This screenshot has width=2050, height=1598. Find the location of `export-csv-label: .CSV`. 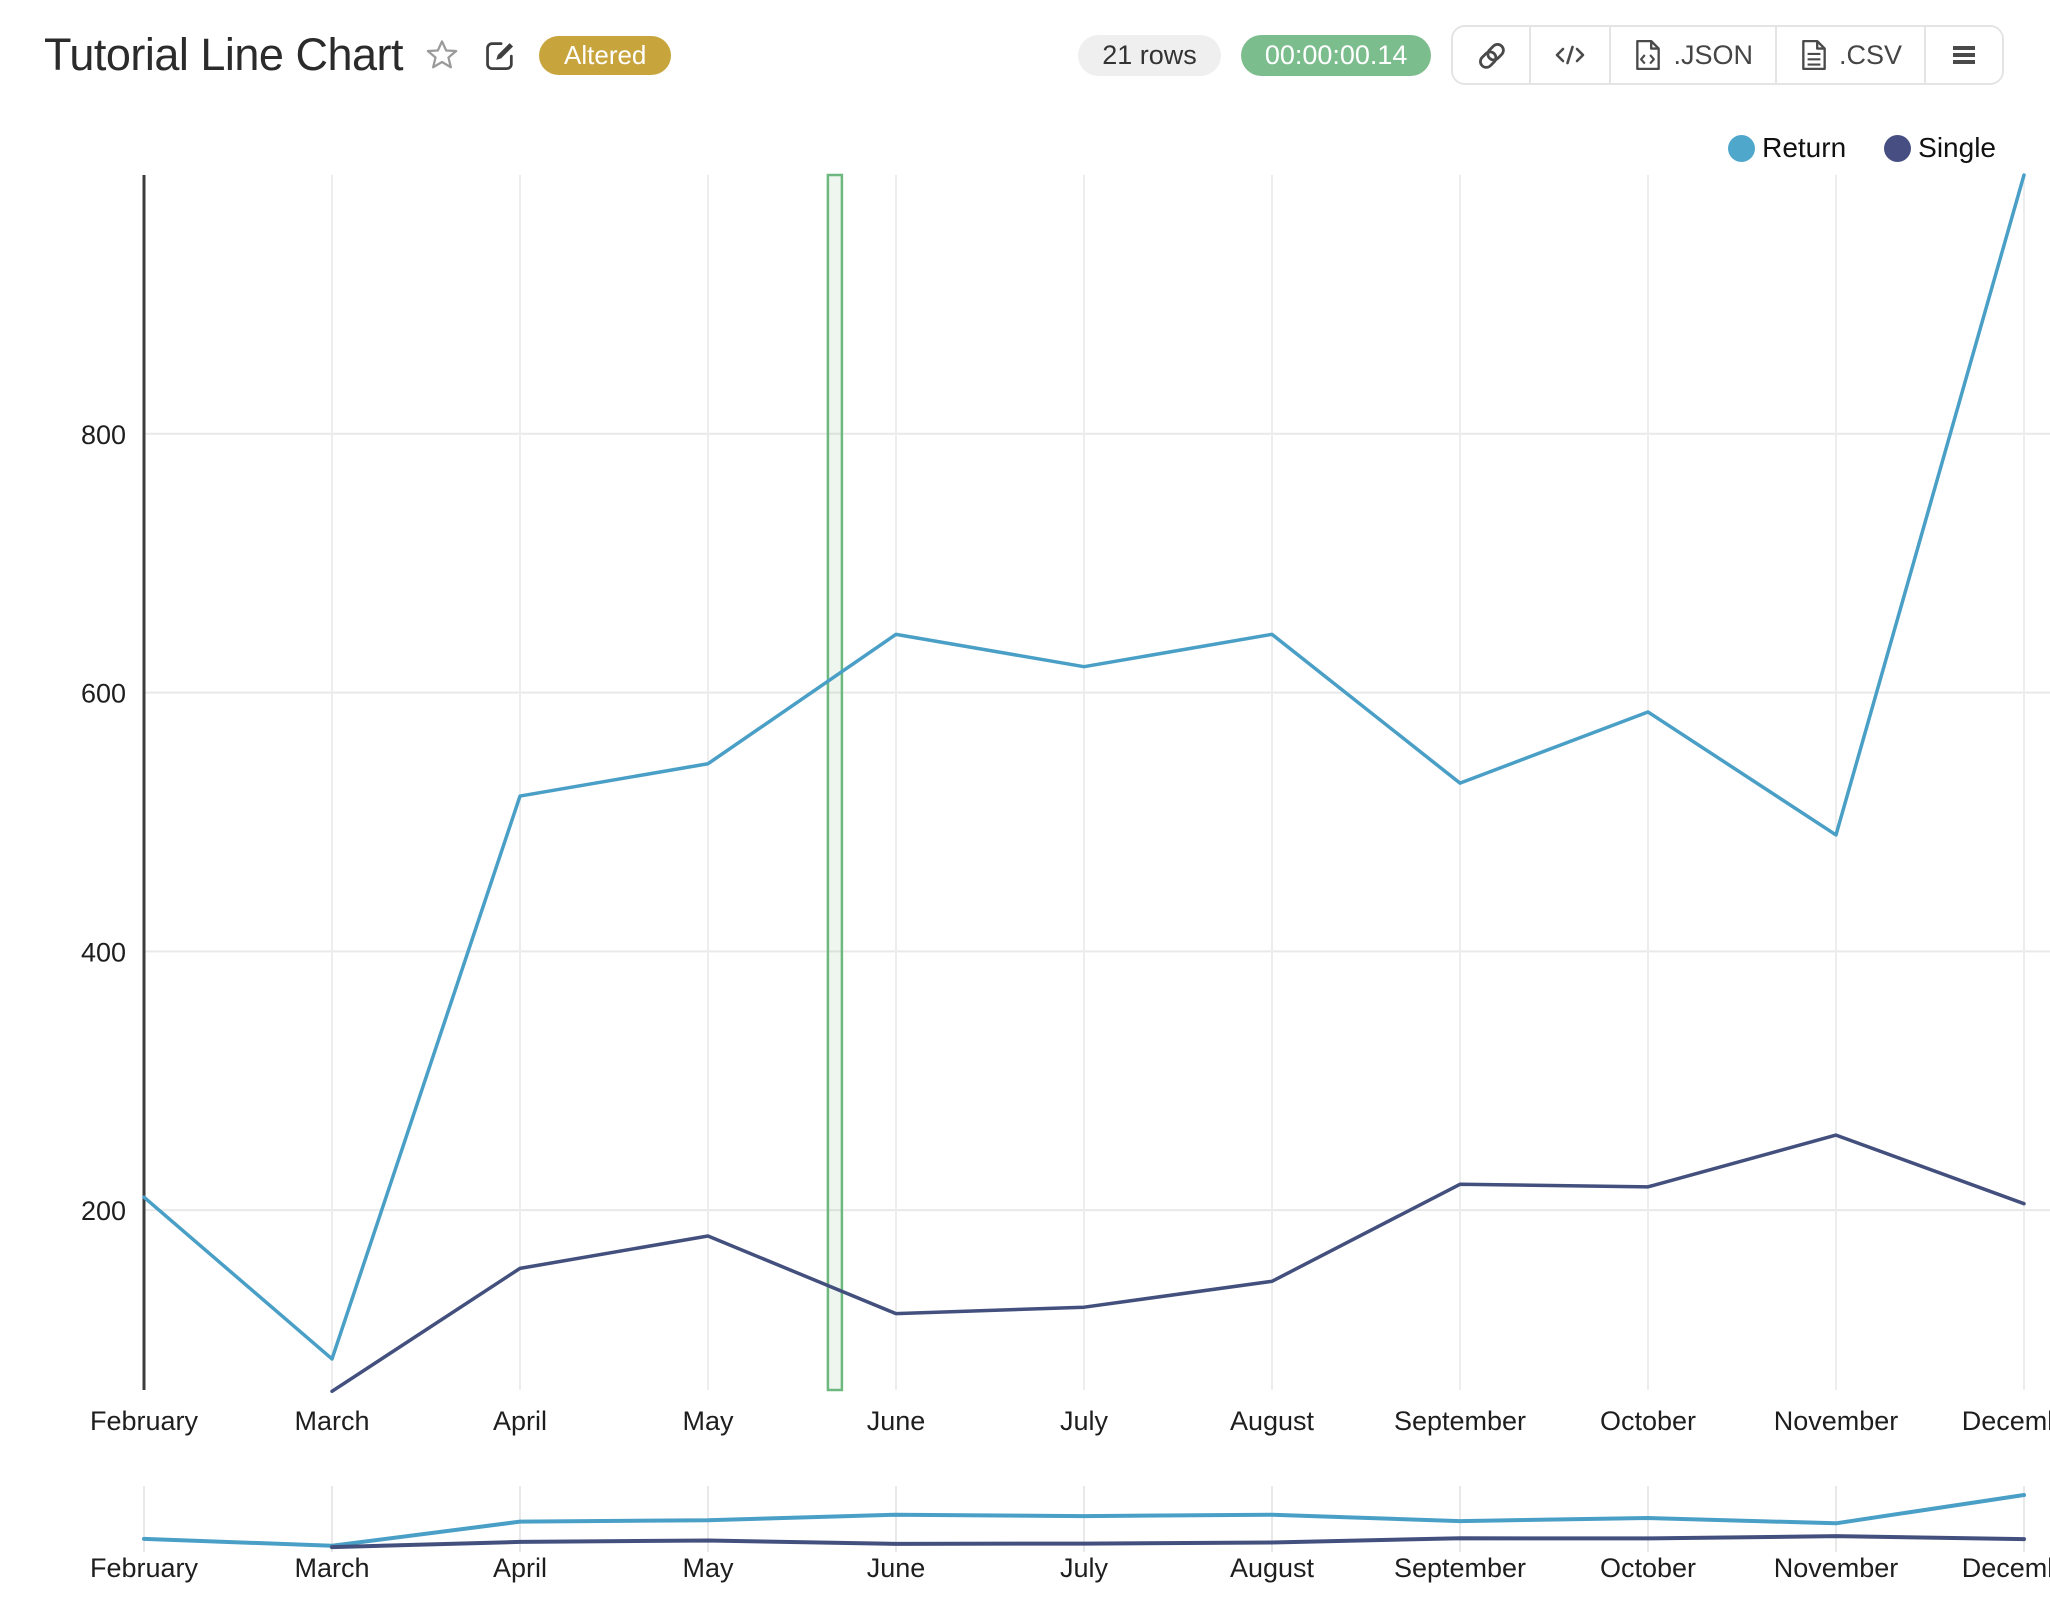

export-csv-label: .CSV is located at coordinates (1870, 54).